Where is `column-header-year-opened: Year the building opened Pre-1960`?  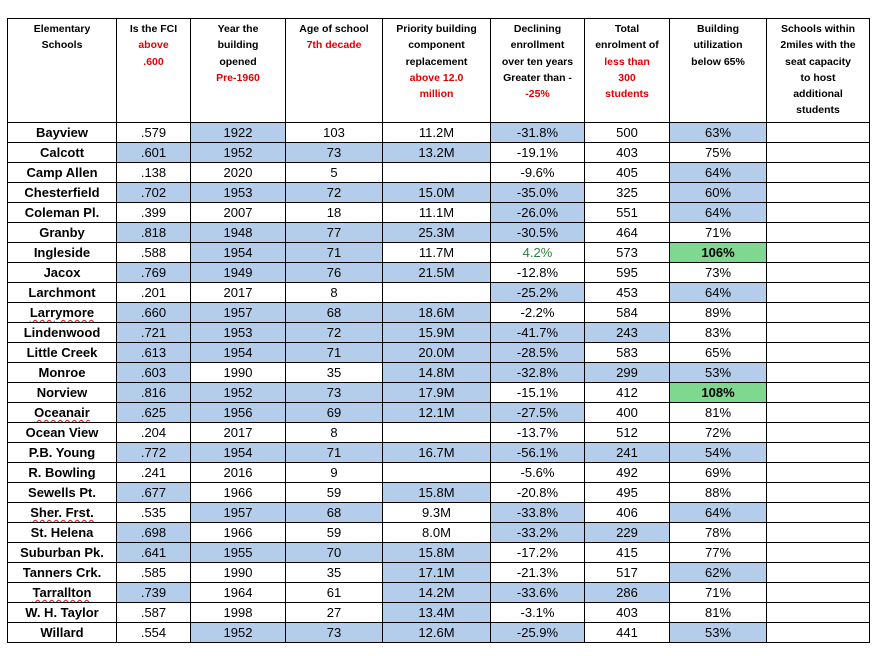 column-header-year-opened: Year the building opened Pre-1960 is located at coordinates (238, 70).